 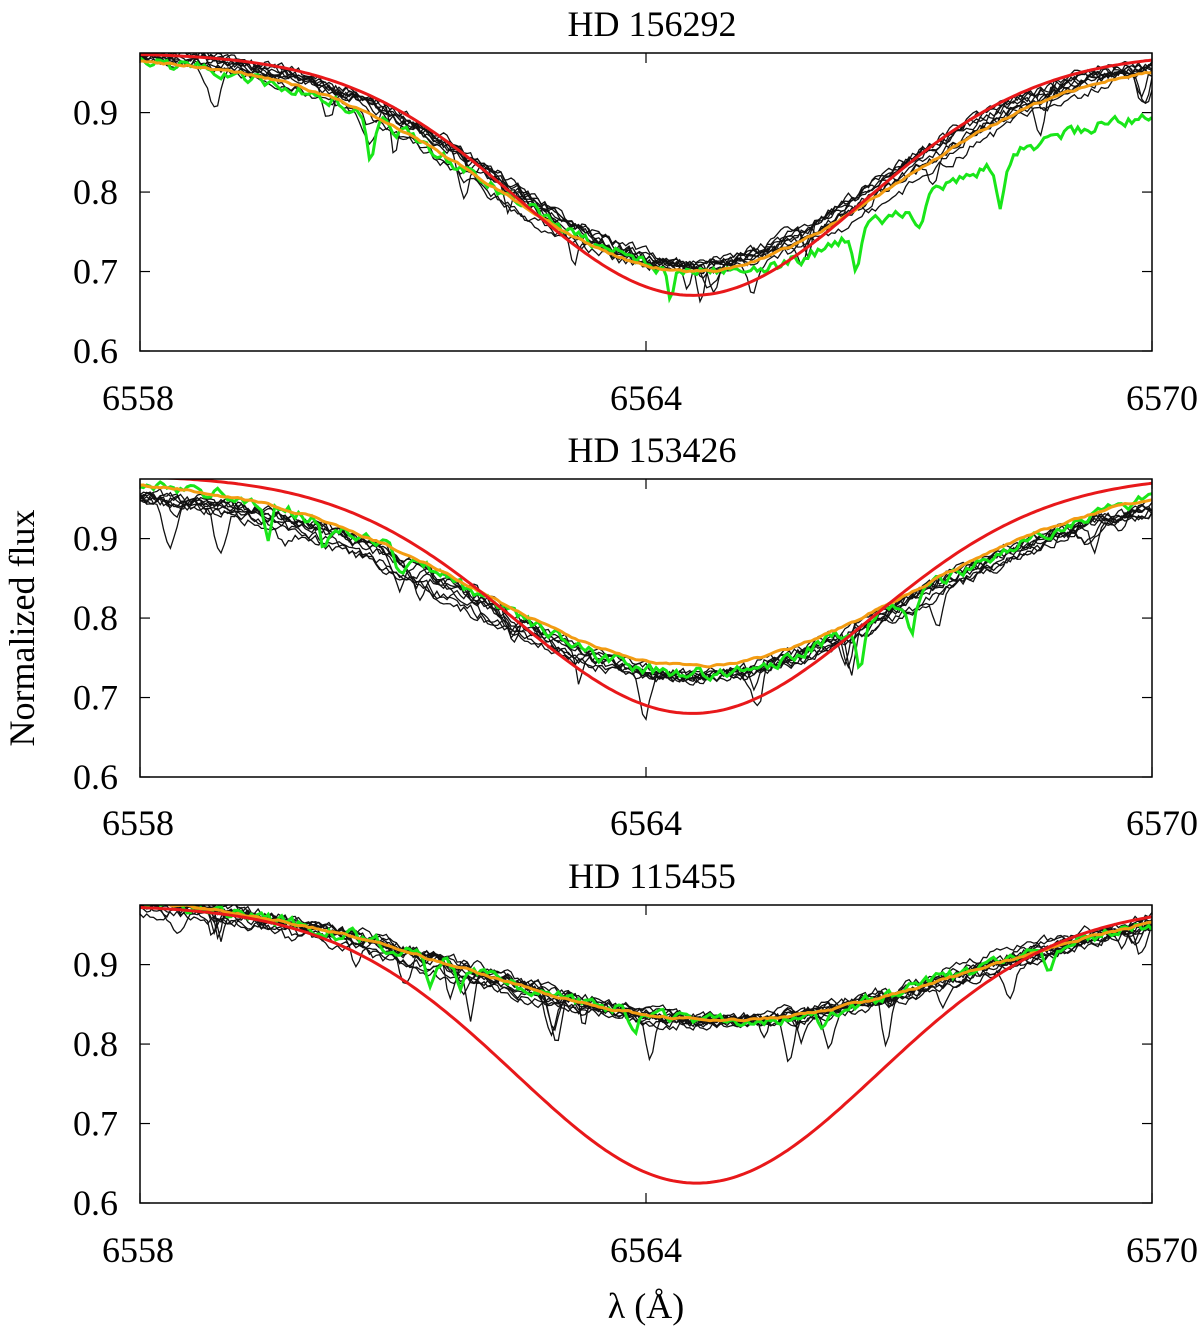 What do you see at coordinates (652, 24) in the screenshot?
I see `panel-title: HD 156292` at bounding box center [652, 24].